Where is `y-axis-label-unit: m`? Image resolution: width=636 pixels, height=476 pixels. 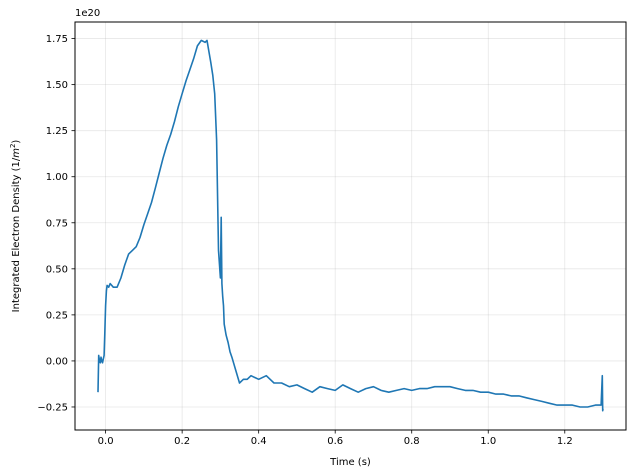
y-axis-label-unit: m is located at coordinates (16, 153).